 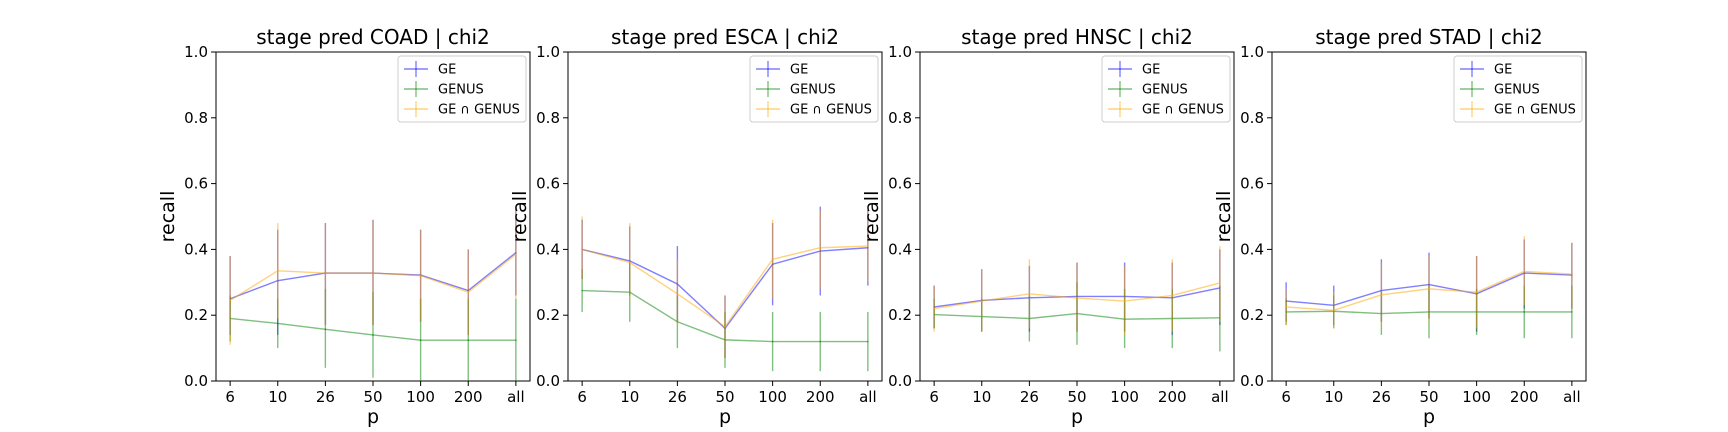 I want to click on chart-title: stage pred HNSC | chi2, so click(x=1077, y=37).